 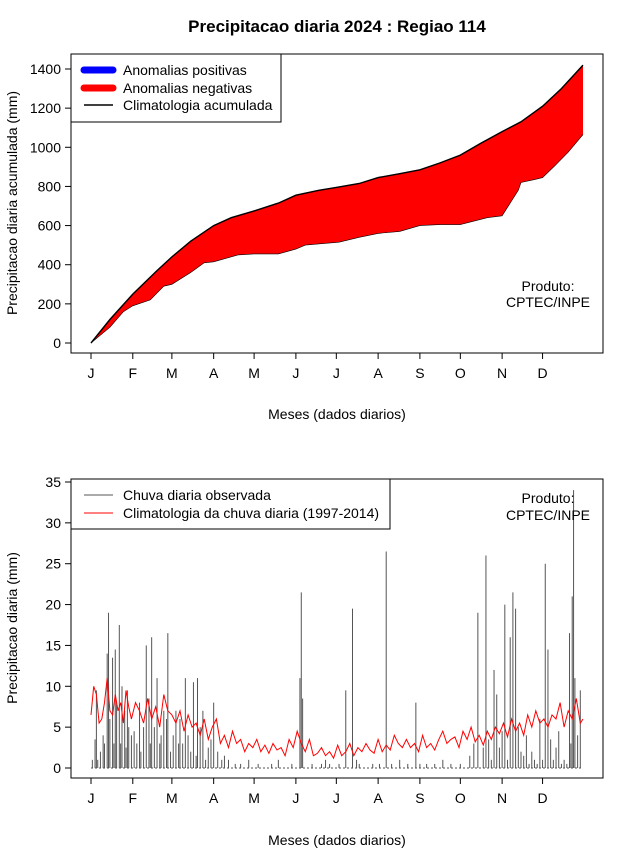 I want to click on cumulative-x-tick-label: S, so click(x=419, y=373).